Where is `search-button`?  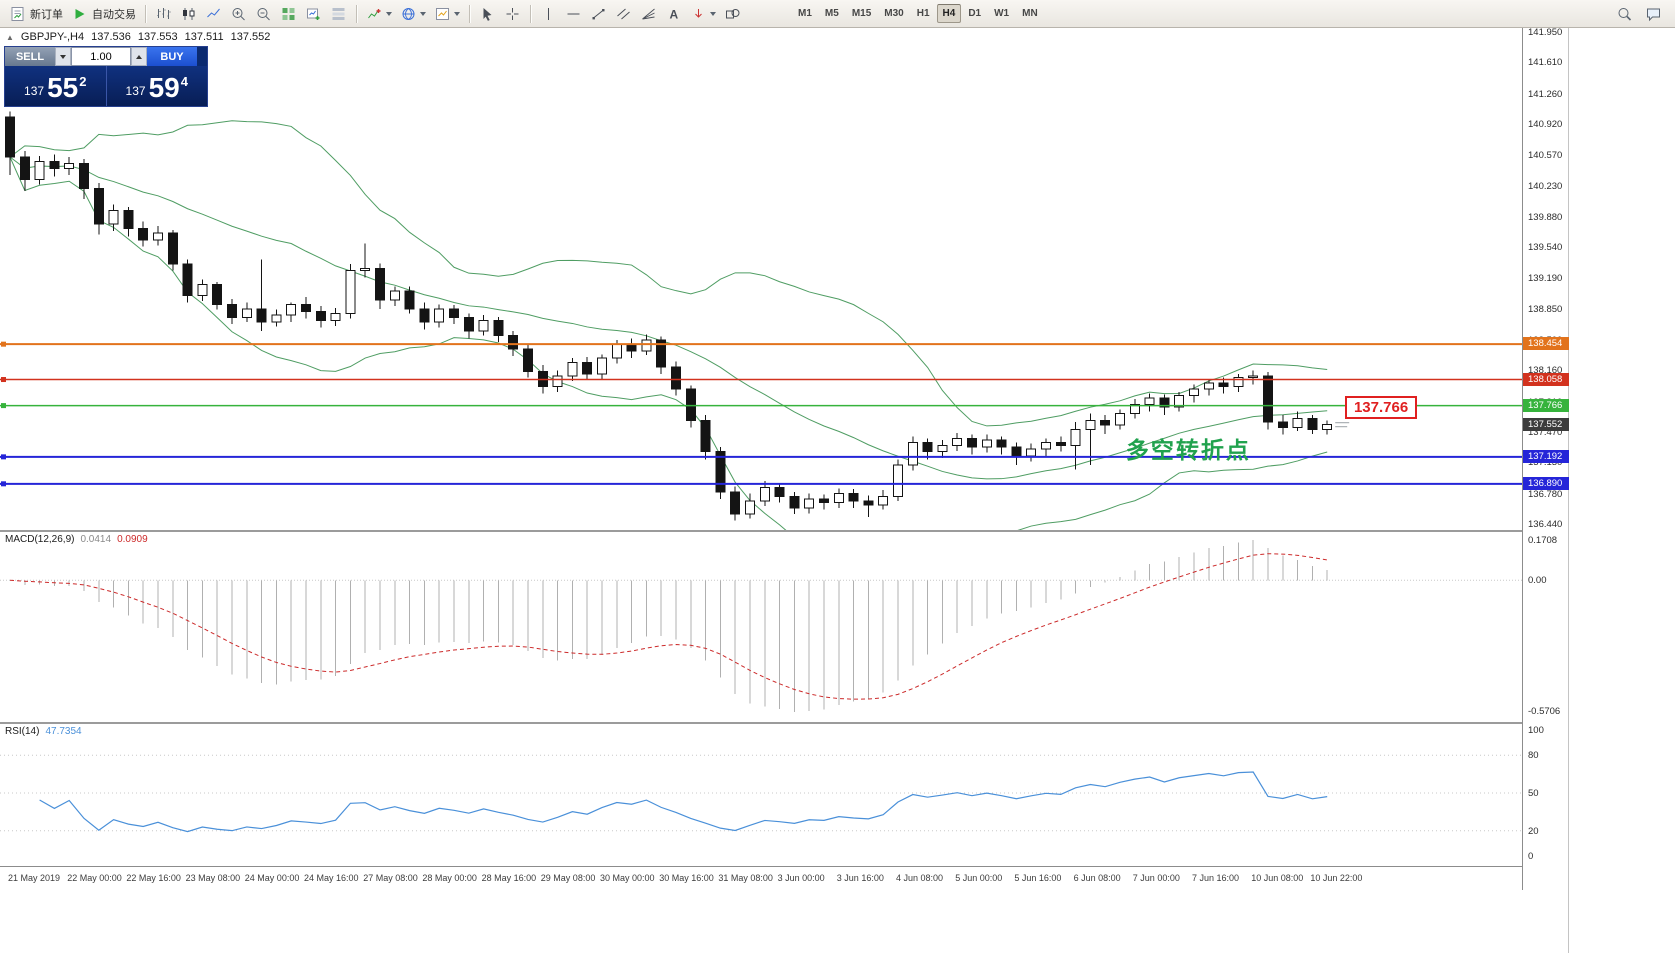 search-button is located at coordinates (1624, 14).